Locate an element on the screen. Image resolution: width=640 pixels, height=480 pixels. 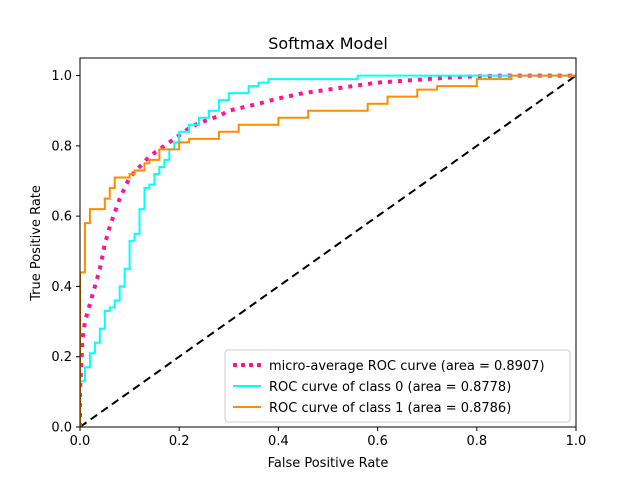
y-tick-label: 0.2 is located at coordinates (61, 357).